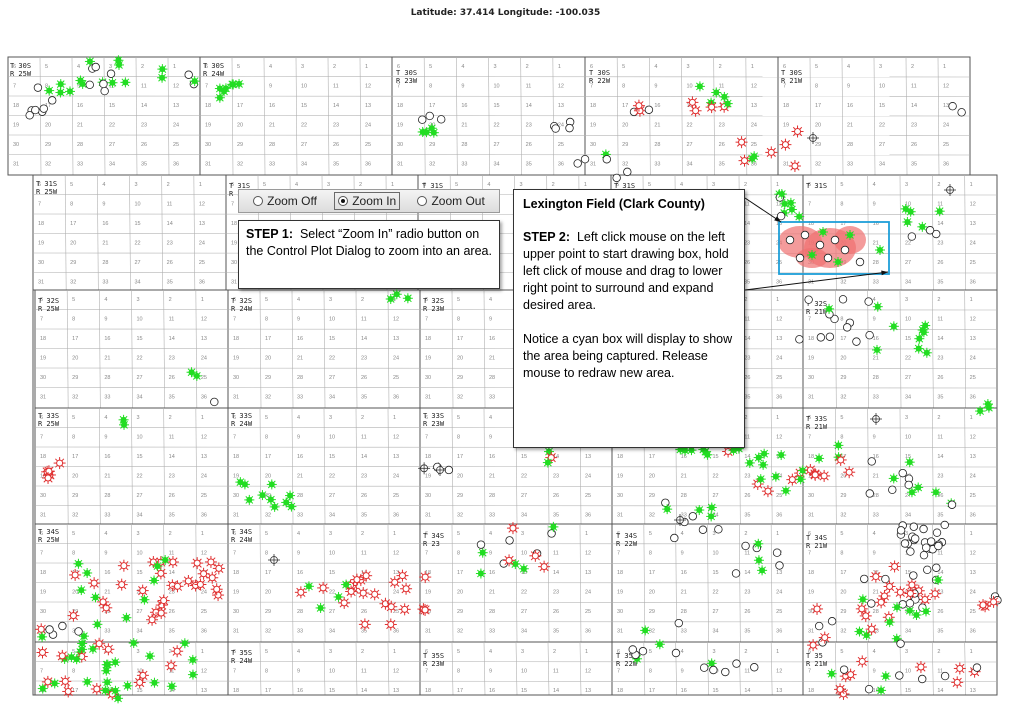 The width and height of the screenshot is (1011, 710). I want to click on zoom-off-label: Zoom Off, so click(292, 201).